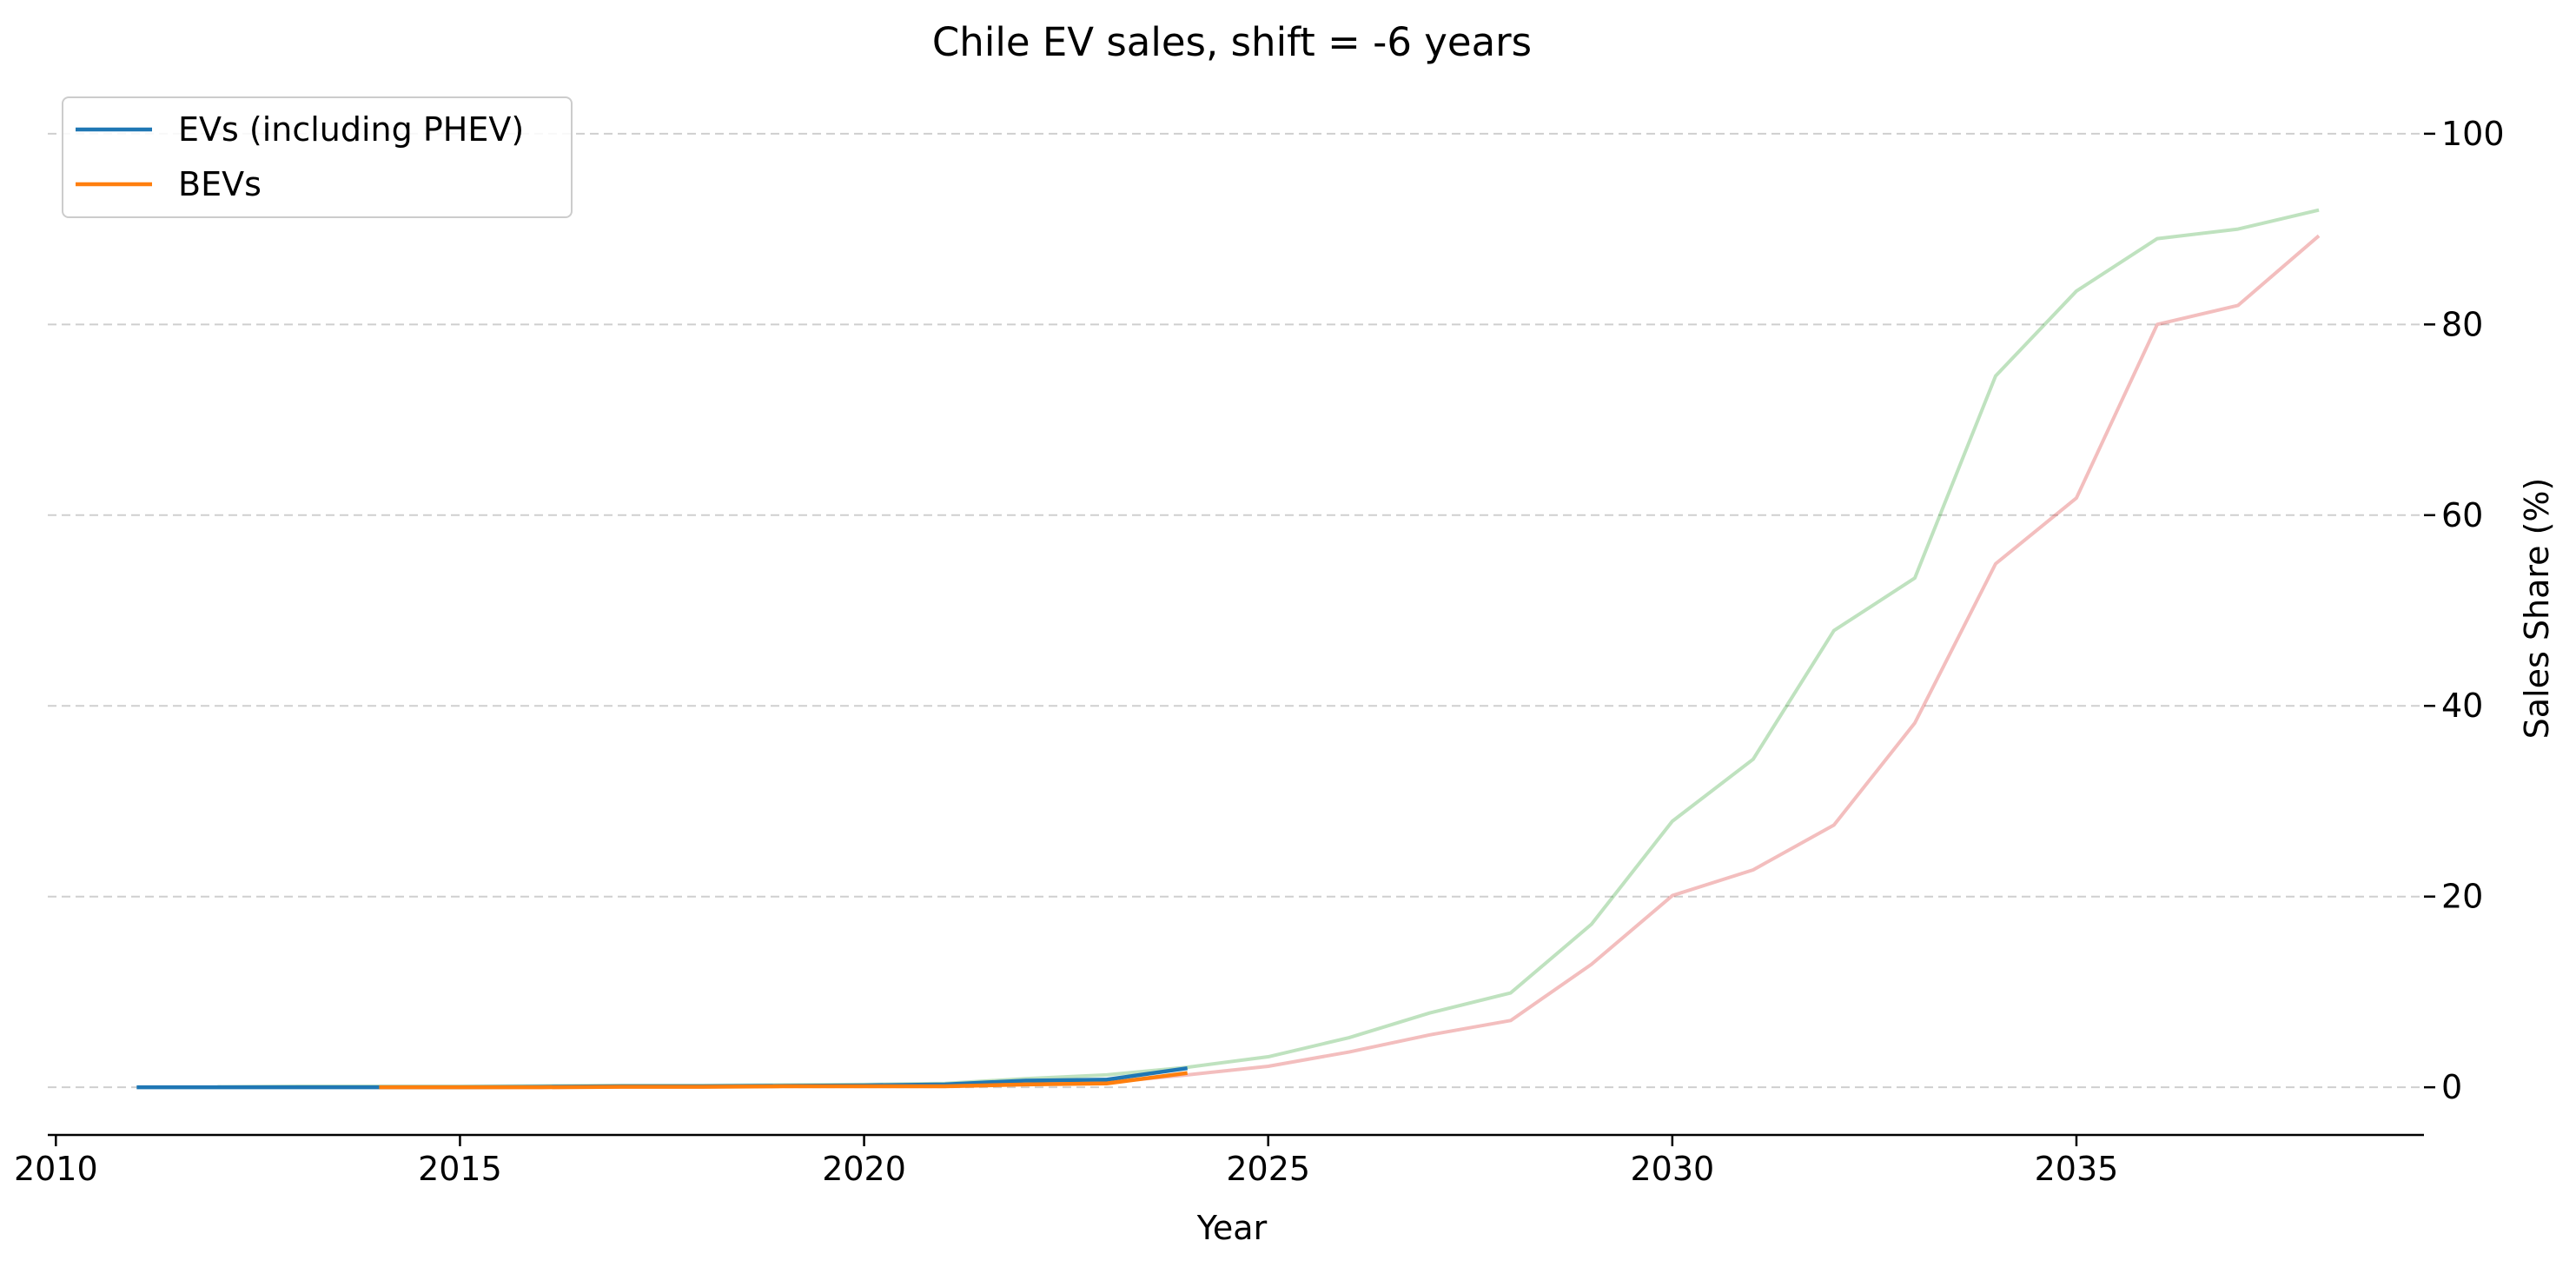  I want to click on y-tick-label: 80, so click(2462, 324).